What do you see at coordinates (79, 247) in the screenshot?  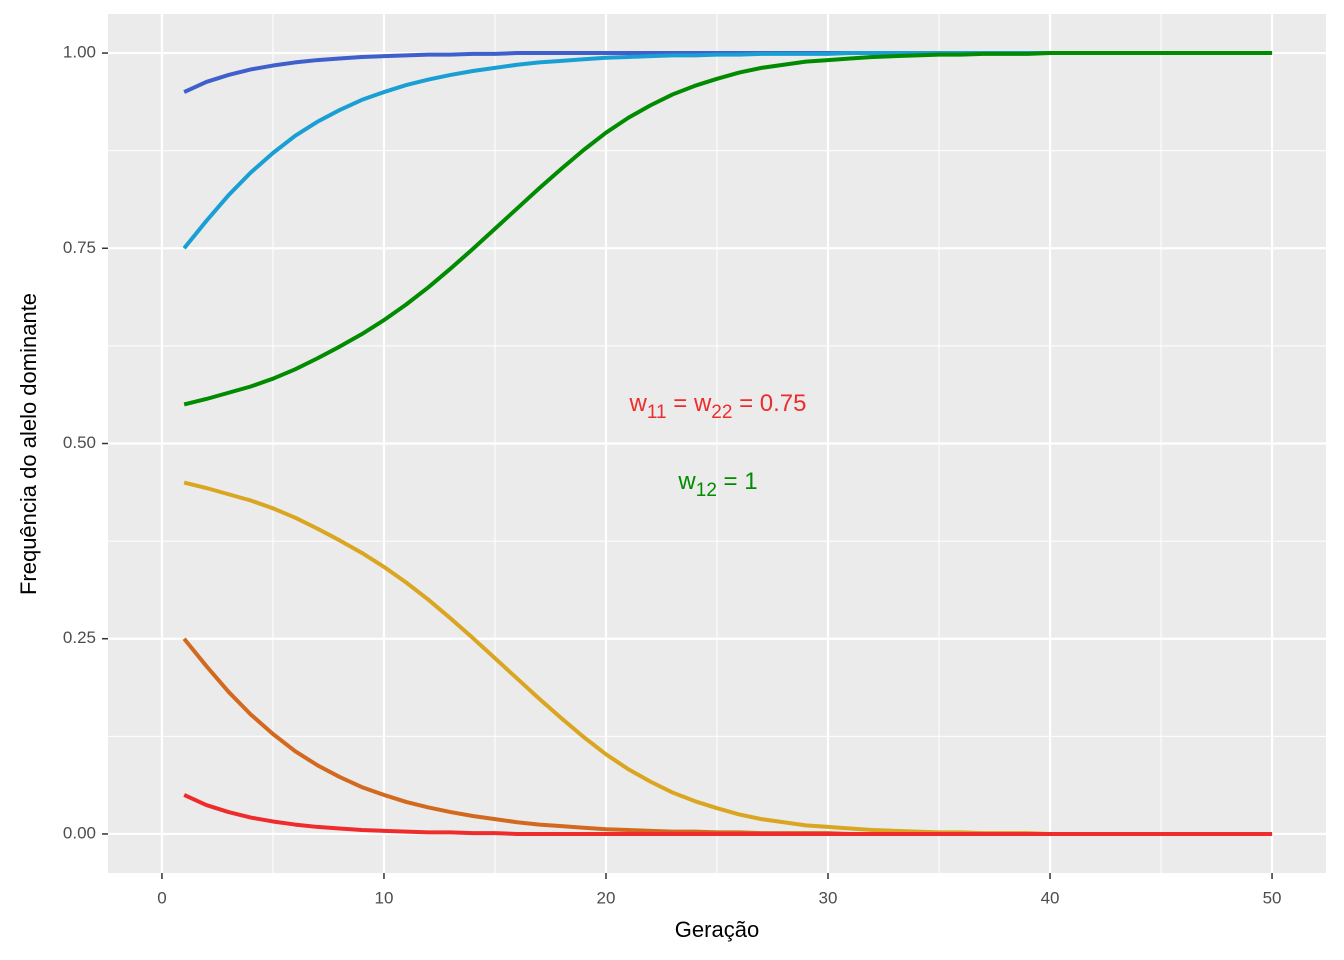 I see `y-tick-label: 0.75` at bounding box center [79, 247].